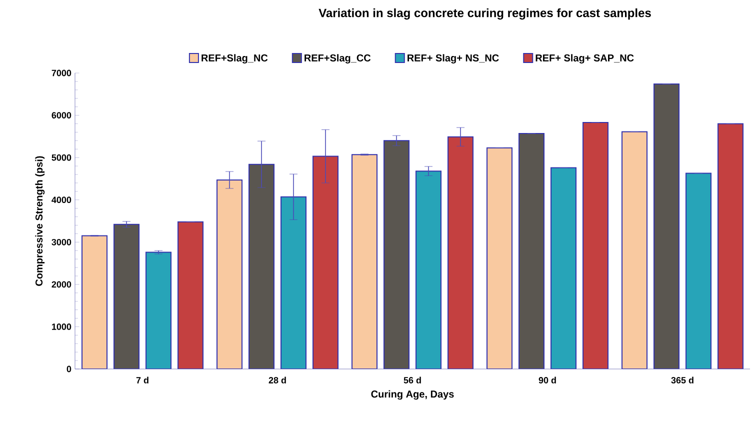  I want to click on y-tick-label: 2000, so click(62, 284).